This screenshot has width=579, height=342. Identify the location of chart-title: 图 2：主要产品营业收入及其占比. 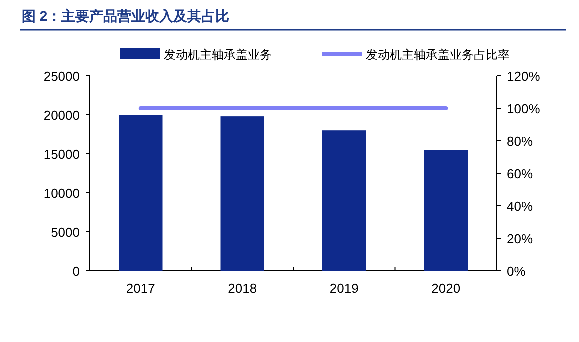
(126, 16).